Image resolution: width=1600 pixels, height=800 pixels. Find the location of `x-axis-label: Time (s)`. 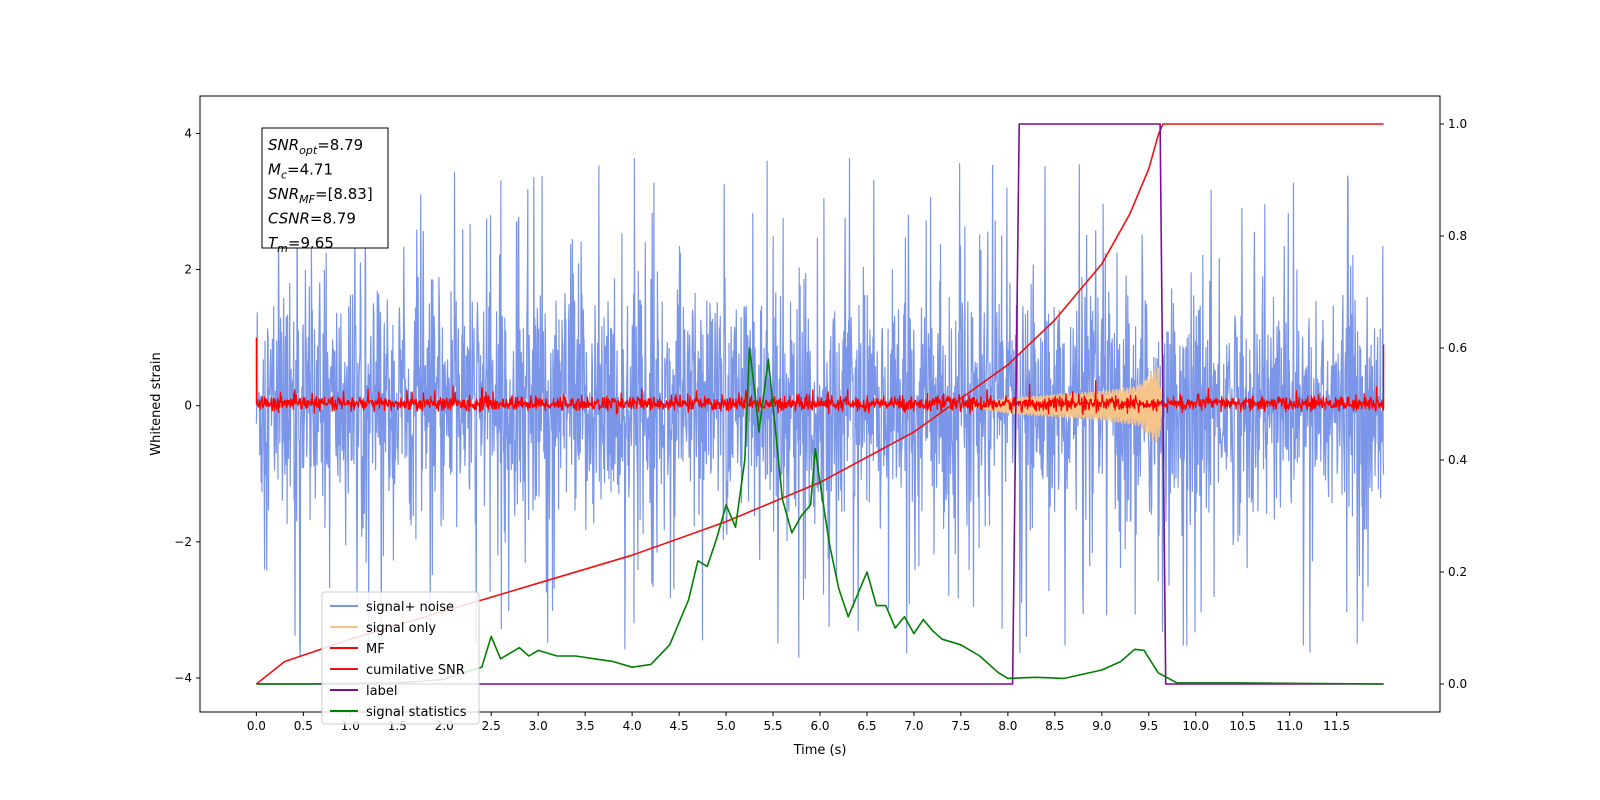

x-axis-label: Time (s) is located at coordinates (820, 750).